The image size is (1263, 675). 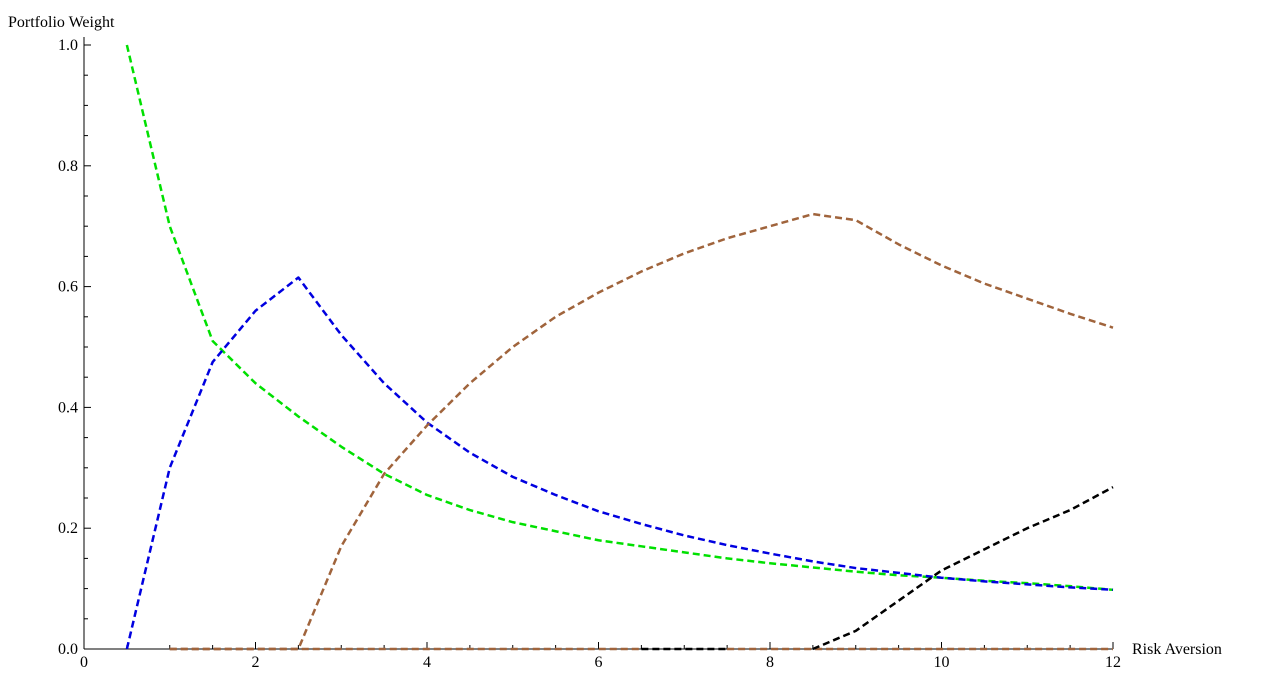 I want to click on x-tick-label: 4, so click(x=427, y=662).